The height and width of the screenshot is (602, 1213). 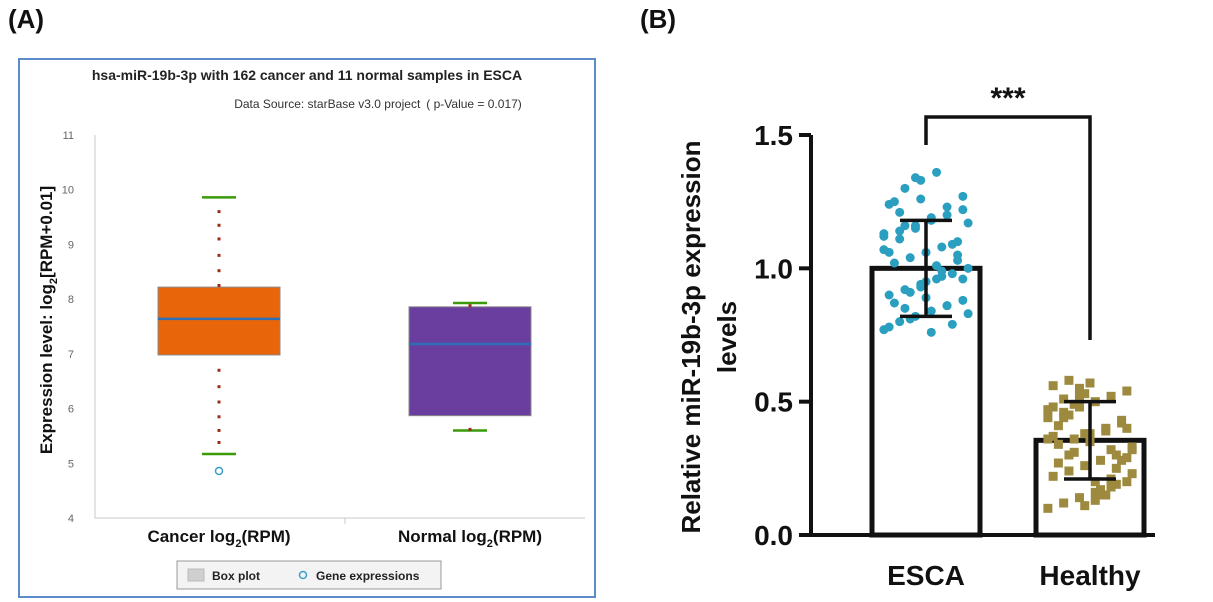 I want to click on bar-esca, so click(x=926, y=351).